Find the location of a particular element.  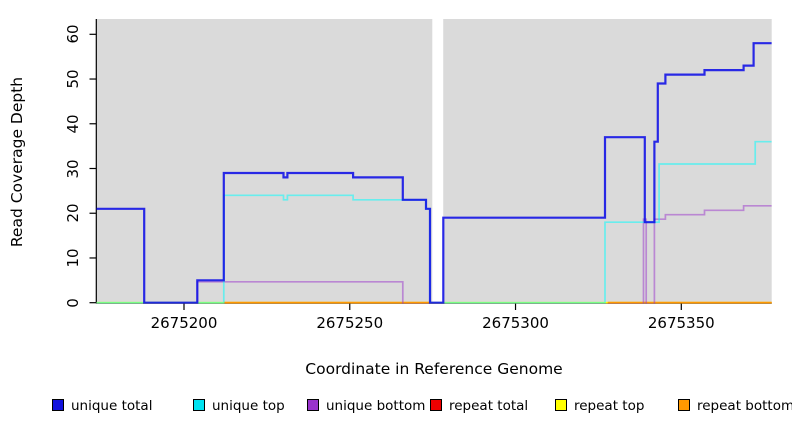

legend-label: repeat top is located at coordinates (609, 406).